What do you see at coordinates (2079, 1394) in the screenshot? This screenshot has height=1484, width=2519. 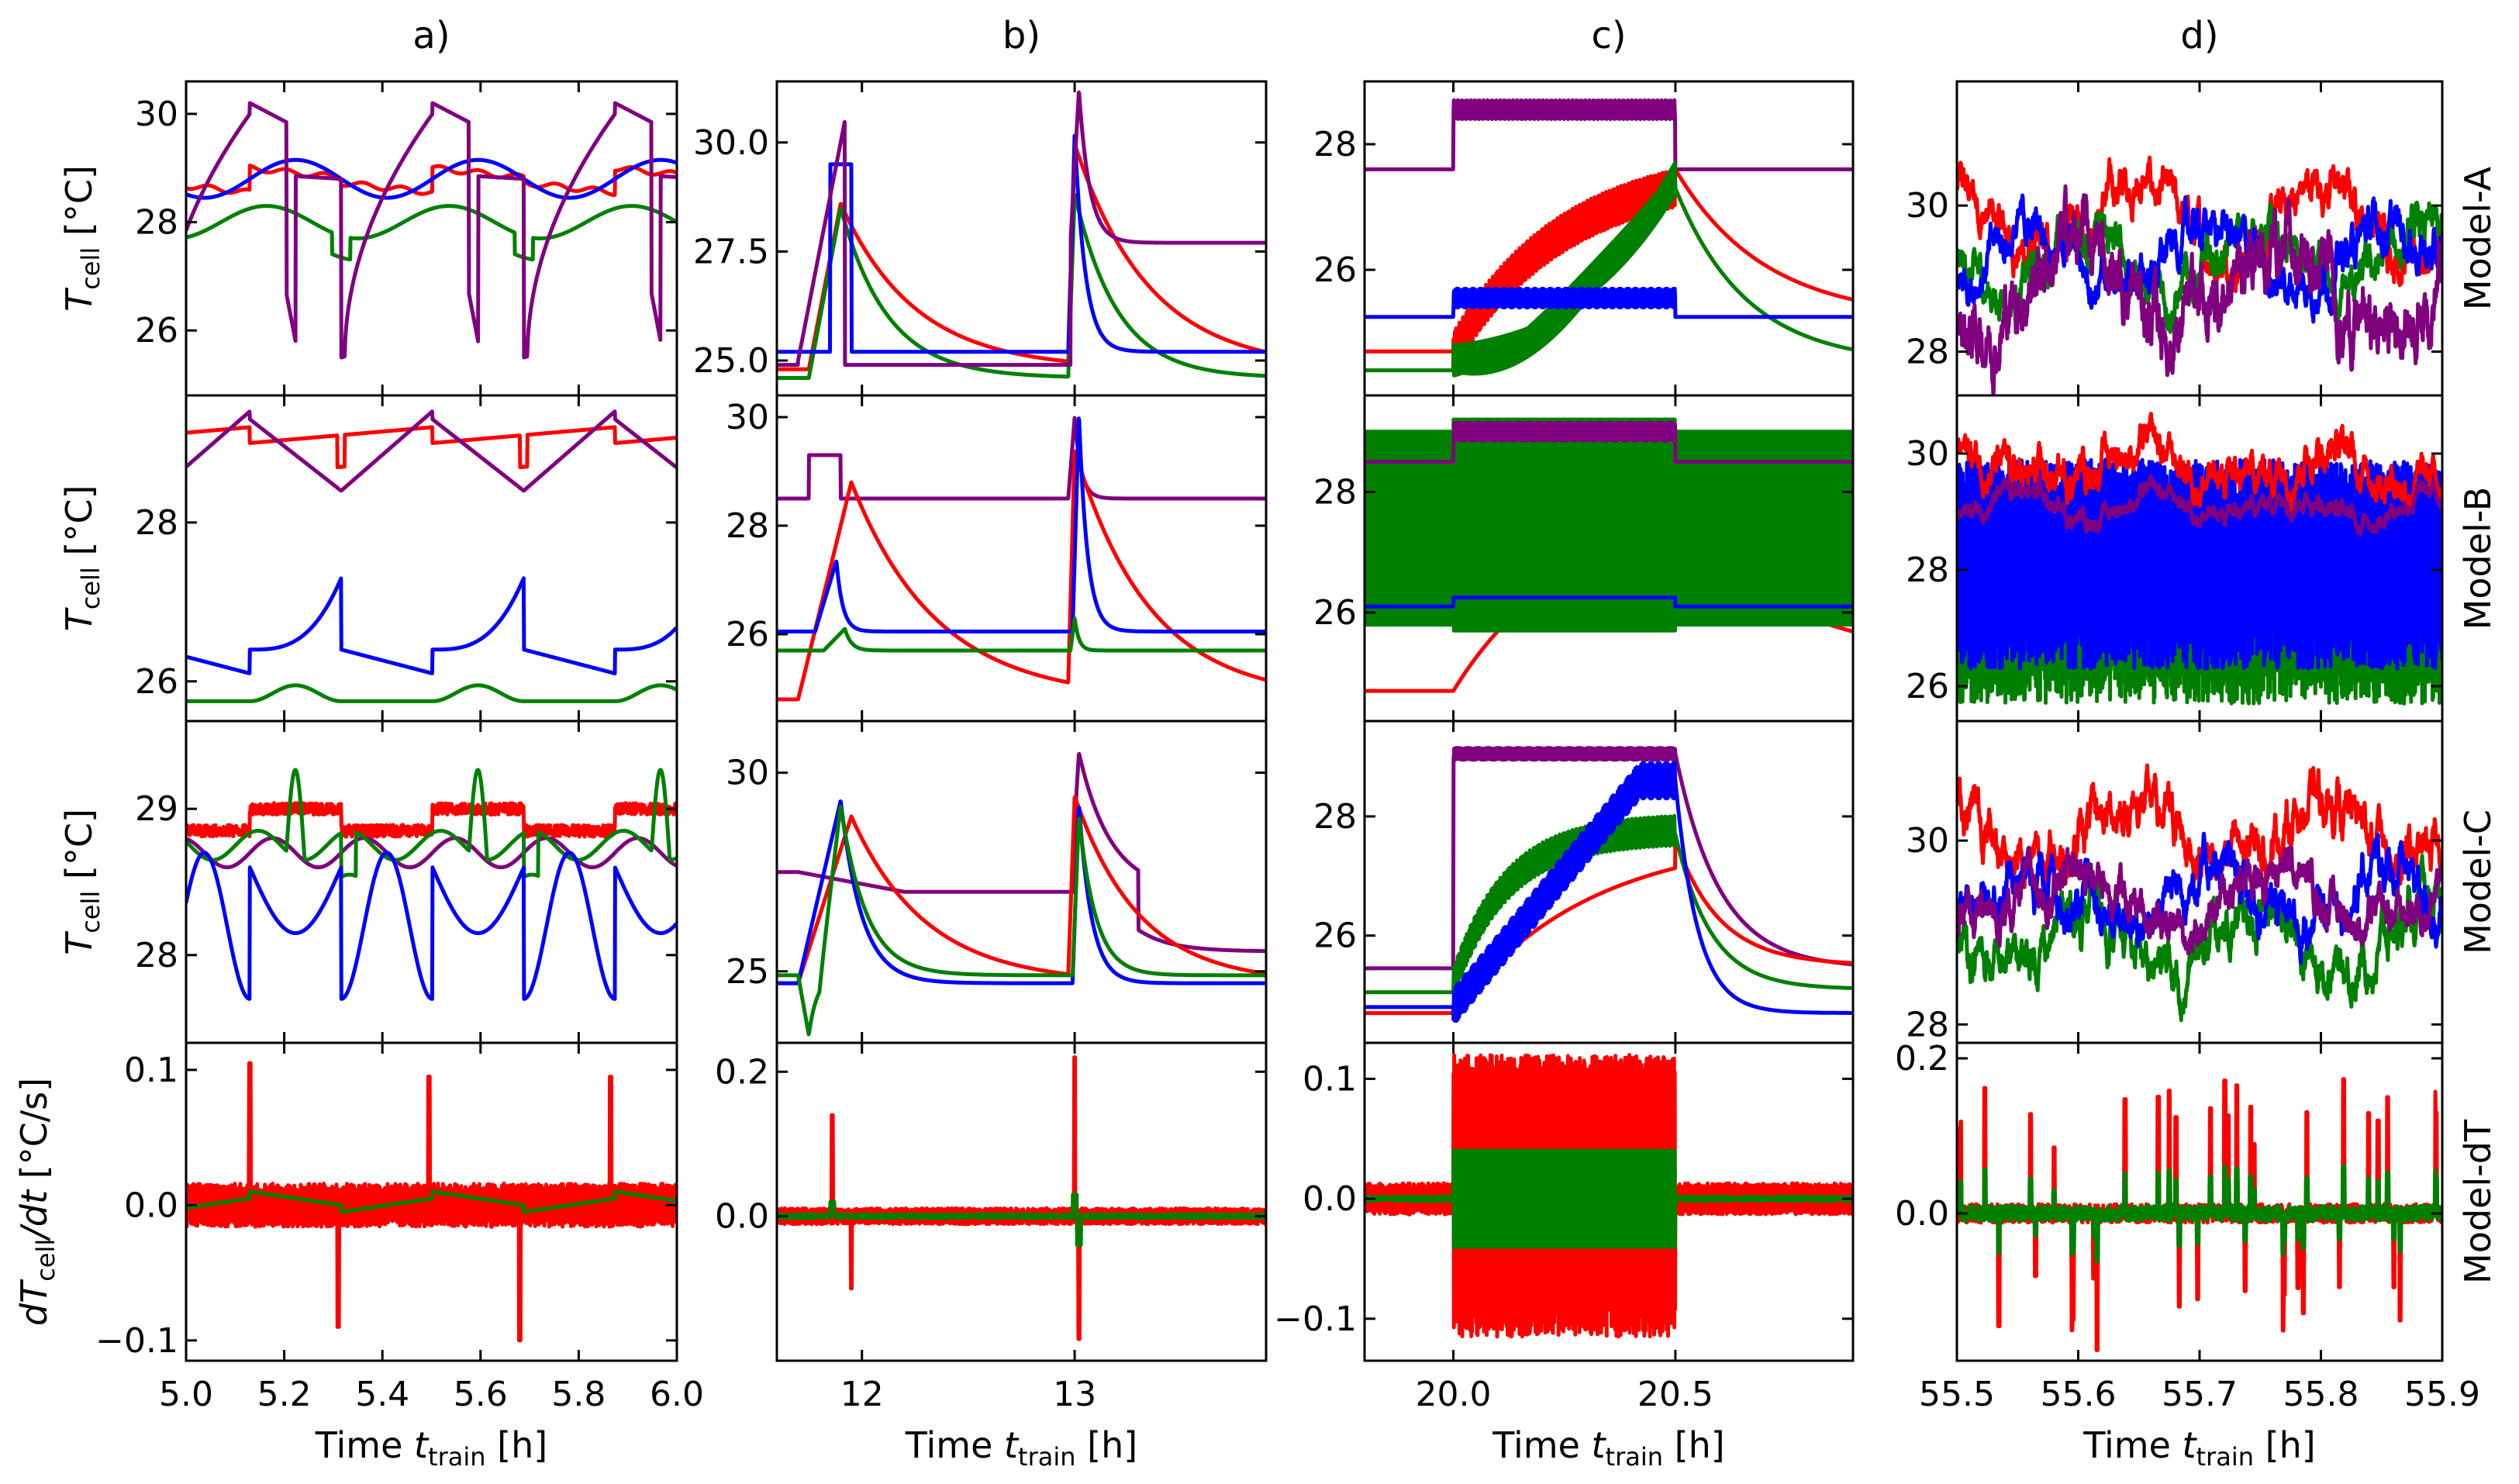 I see `x-tick-label: 55.6` at bounding box center [2079, 1394].